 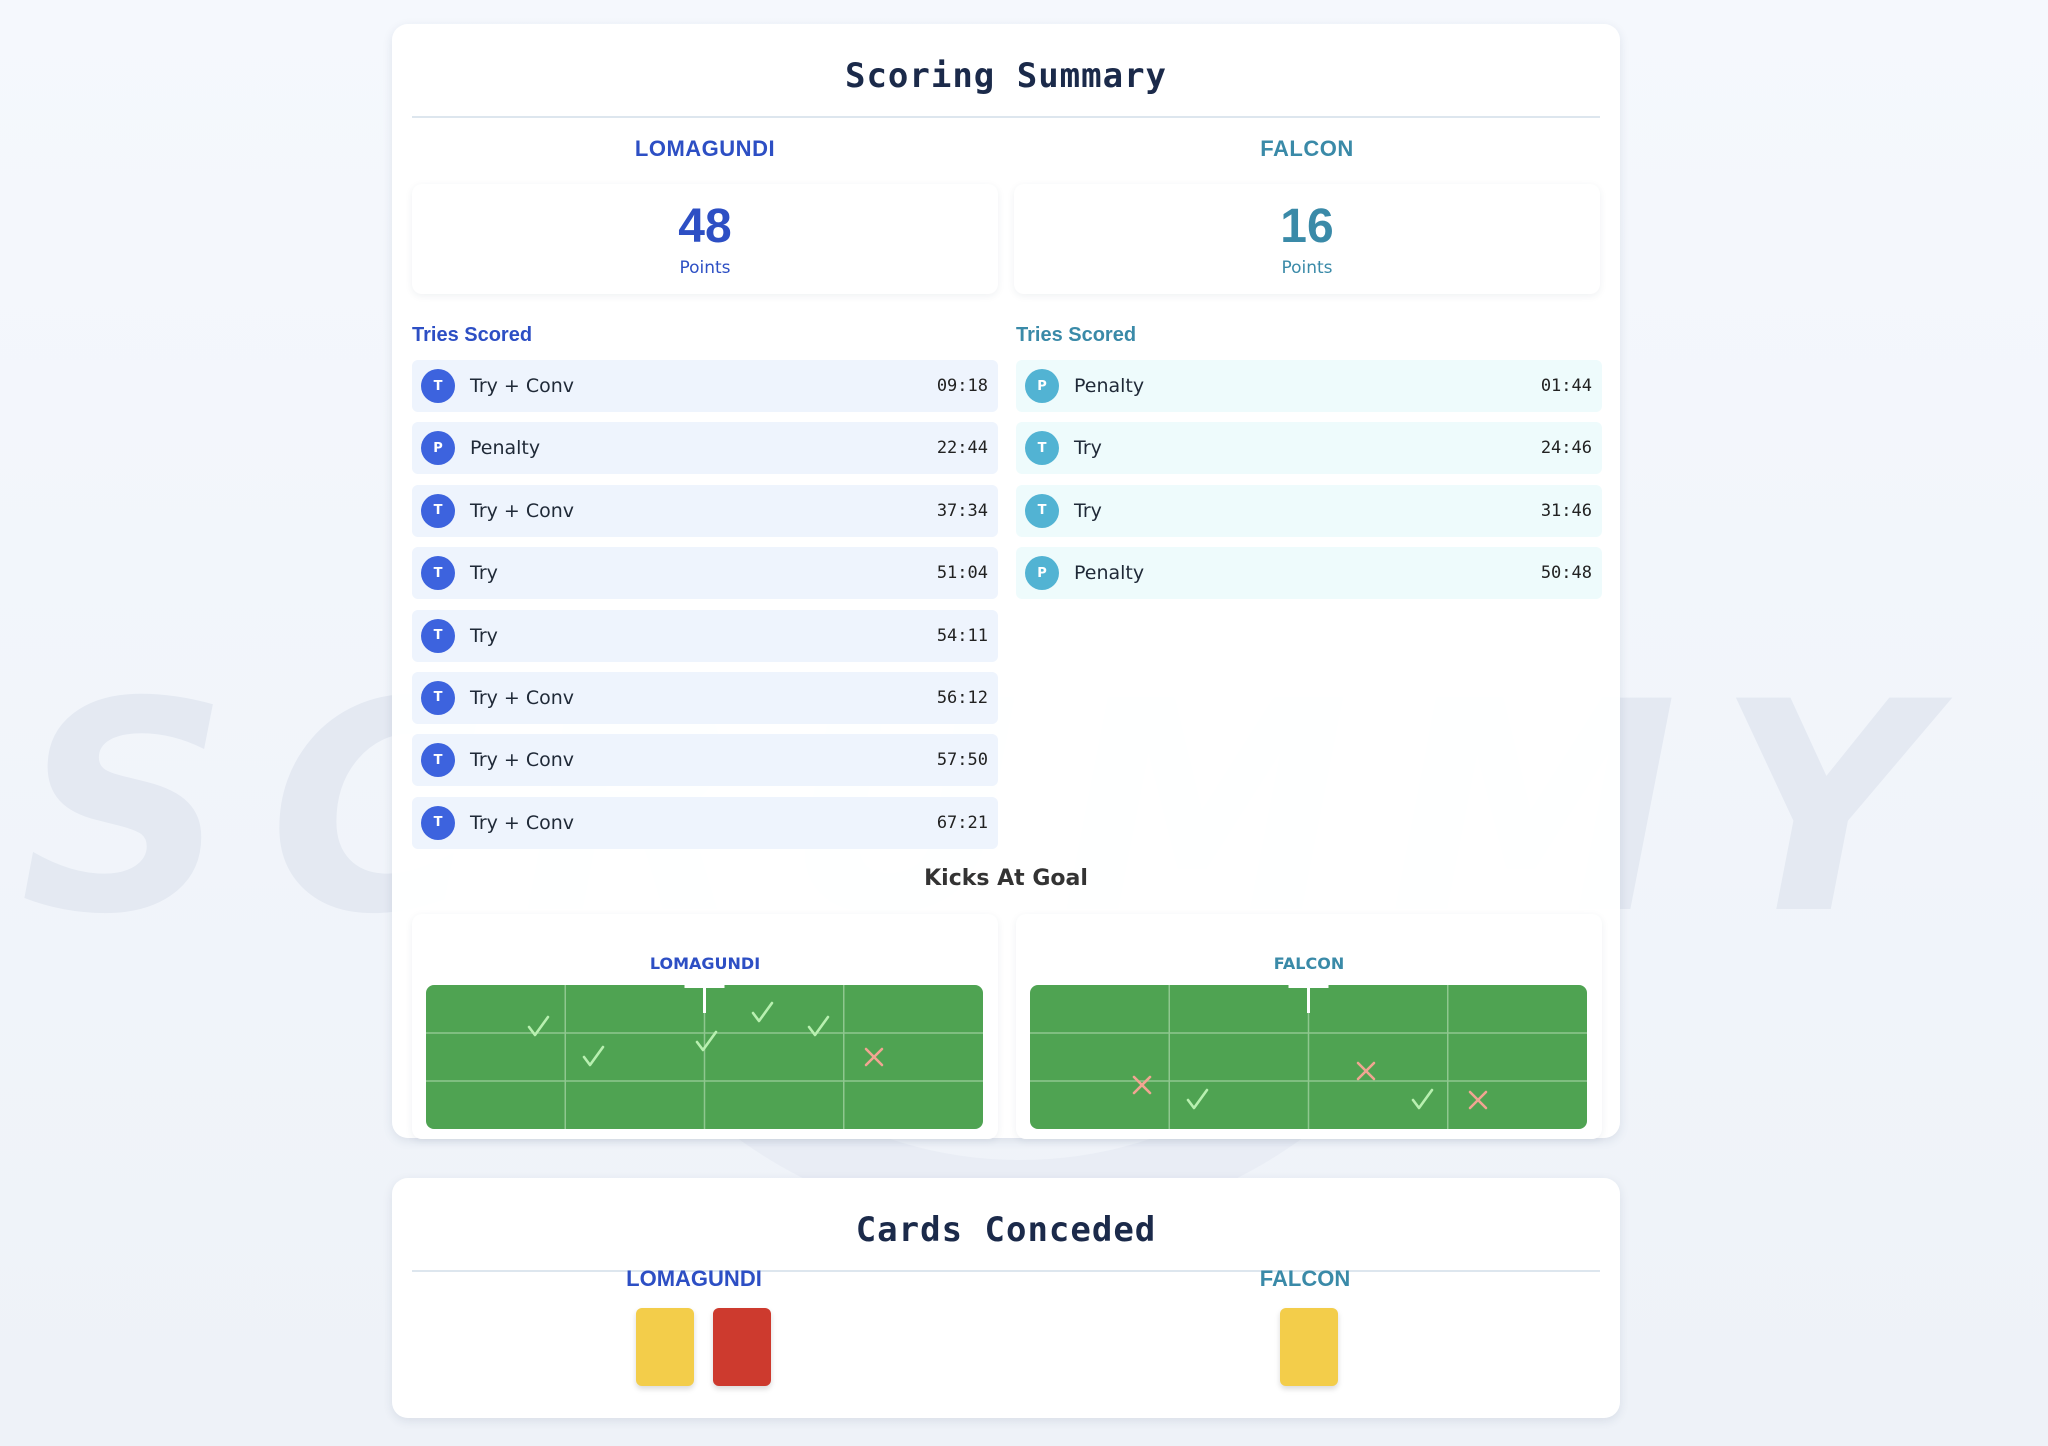 I want to click on score-event-row: T Try + Conv 56:12, so click(x=705, y=697).